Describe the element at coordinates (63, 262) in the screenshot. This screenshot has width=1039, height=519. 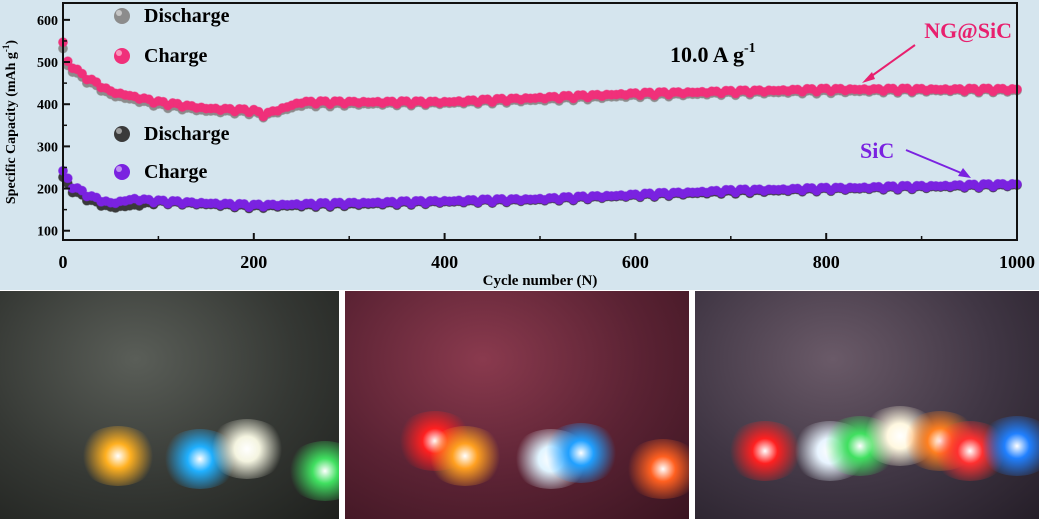
I see `x-tick-label: 0` at that location.